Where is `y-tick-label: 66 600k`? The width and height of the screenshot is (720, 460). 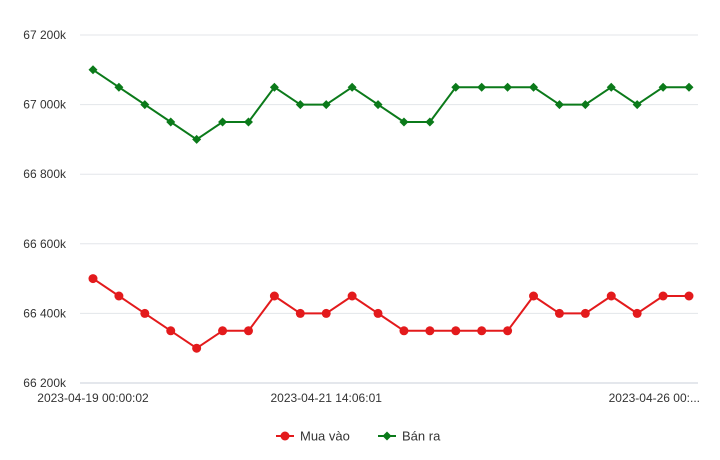 y-tick-label: 66 600k is located at coordinates (45, 244).